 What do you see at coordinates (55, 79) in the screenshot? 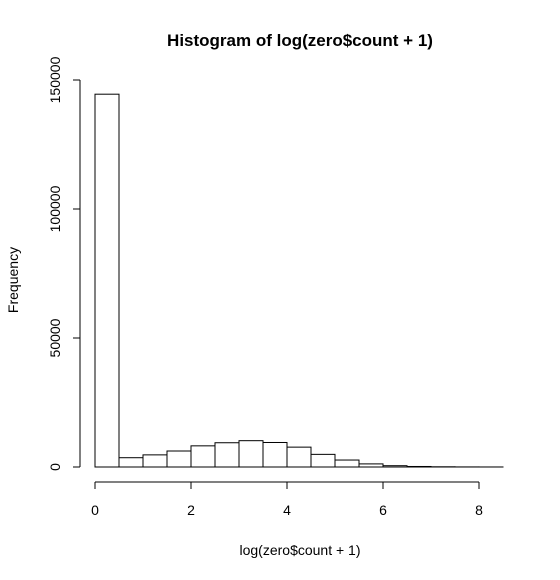
I see `y-tick-label: 150000` at bounding box center [55, 79].